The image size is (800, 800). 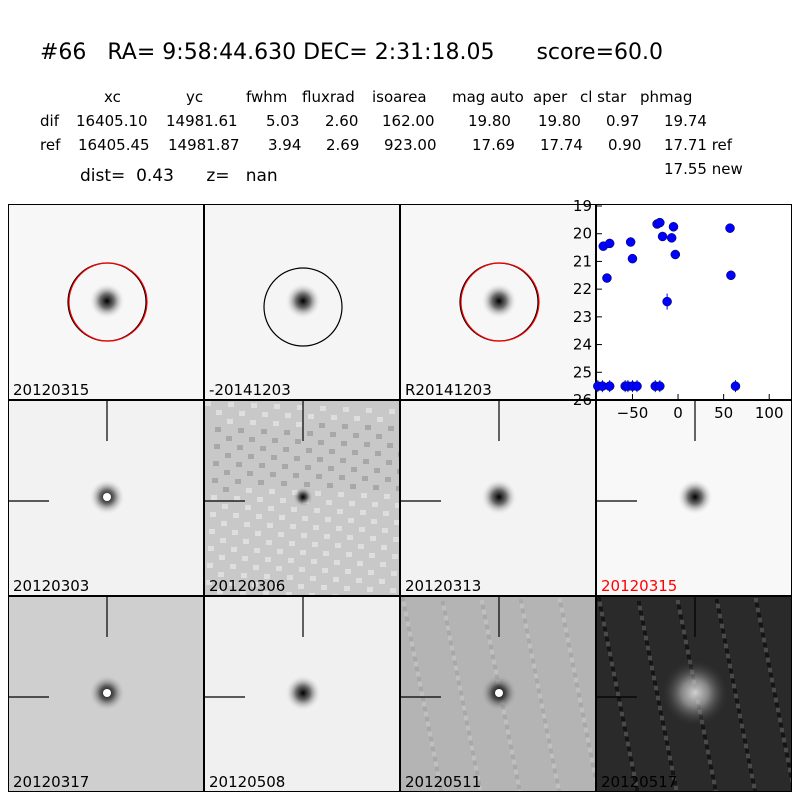 I want to click on dif-value-3: 2.60, so click(x=342, y=121).